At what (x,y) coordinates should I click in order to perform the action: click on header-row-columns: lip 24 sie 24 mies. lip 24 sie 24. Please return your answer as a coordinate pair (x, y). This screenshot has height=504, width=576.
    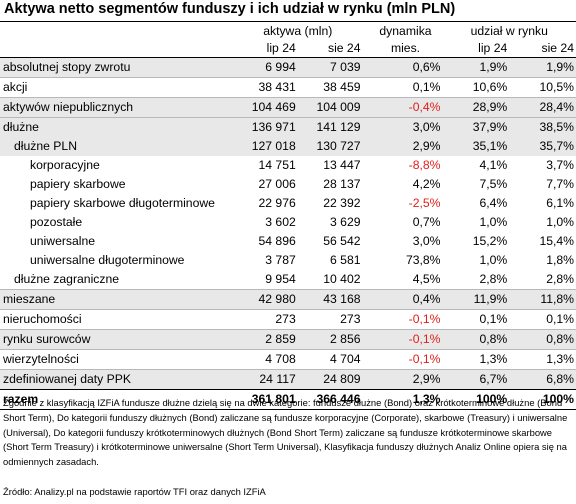
    Looking at the image, I should click on (288, 49).